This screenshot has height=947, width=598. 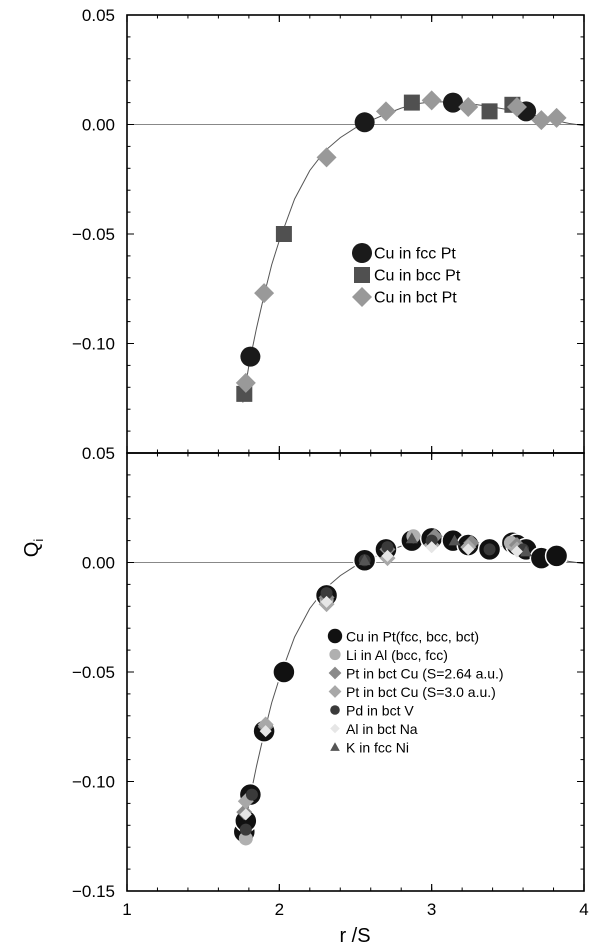 What do you see at coordinates (397, 655) in the screenshot?
I see `legend-label: Li in Al (bcc, fcc)` at bounding box center [397, 655].